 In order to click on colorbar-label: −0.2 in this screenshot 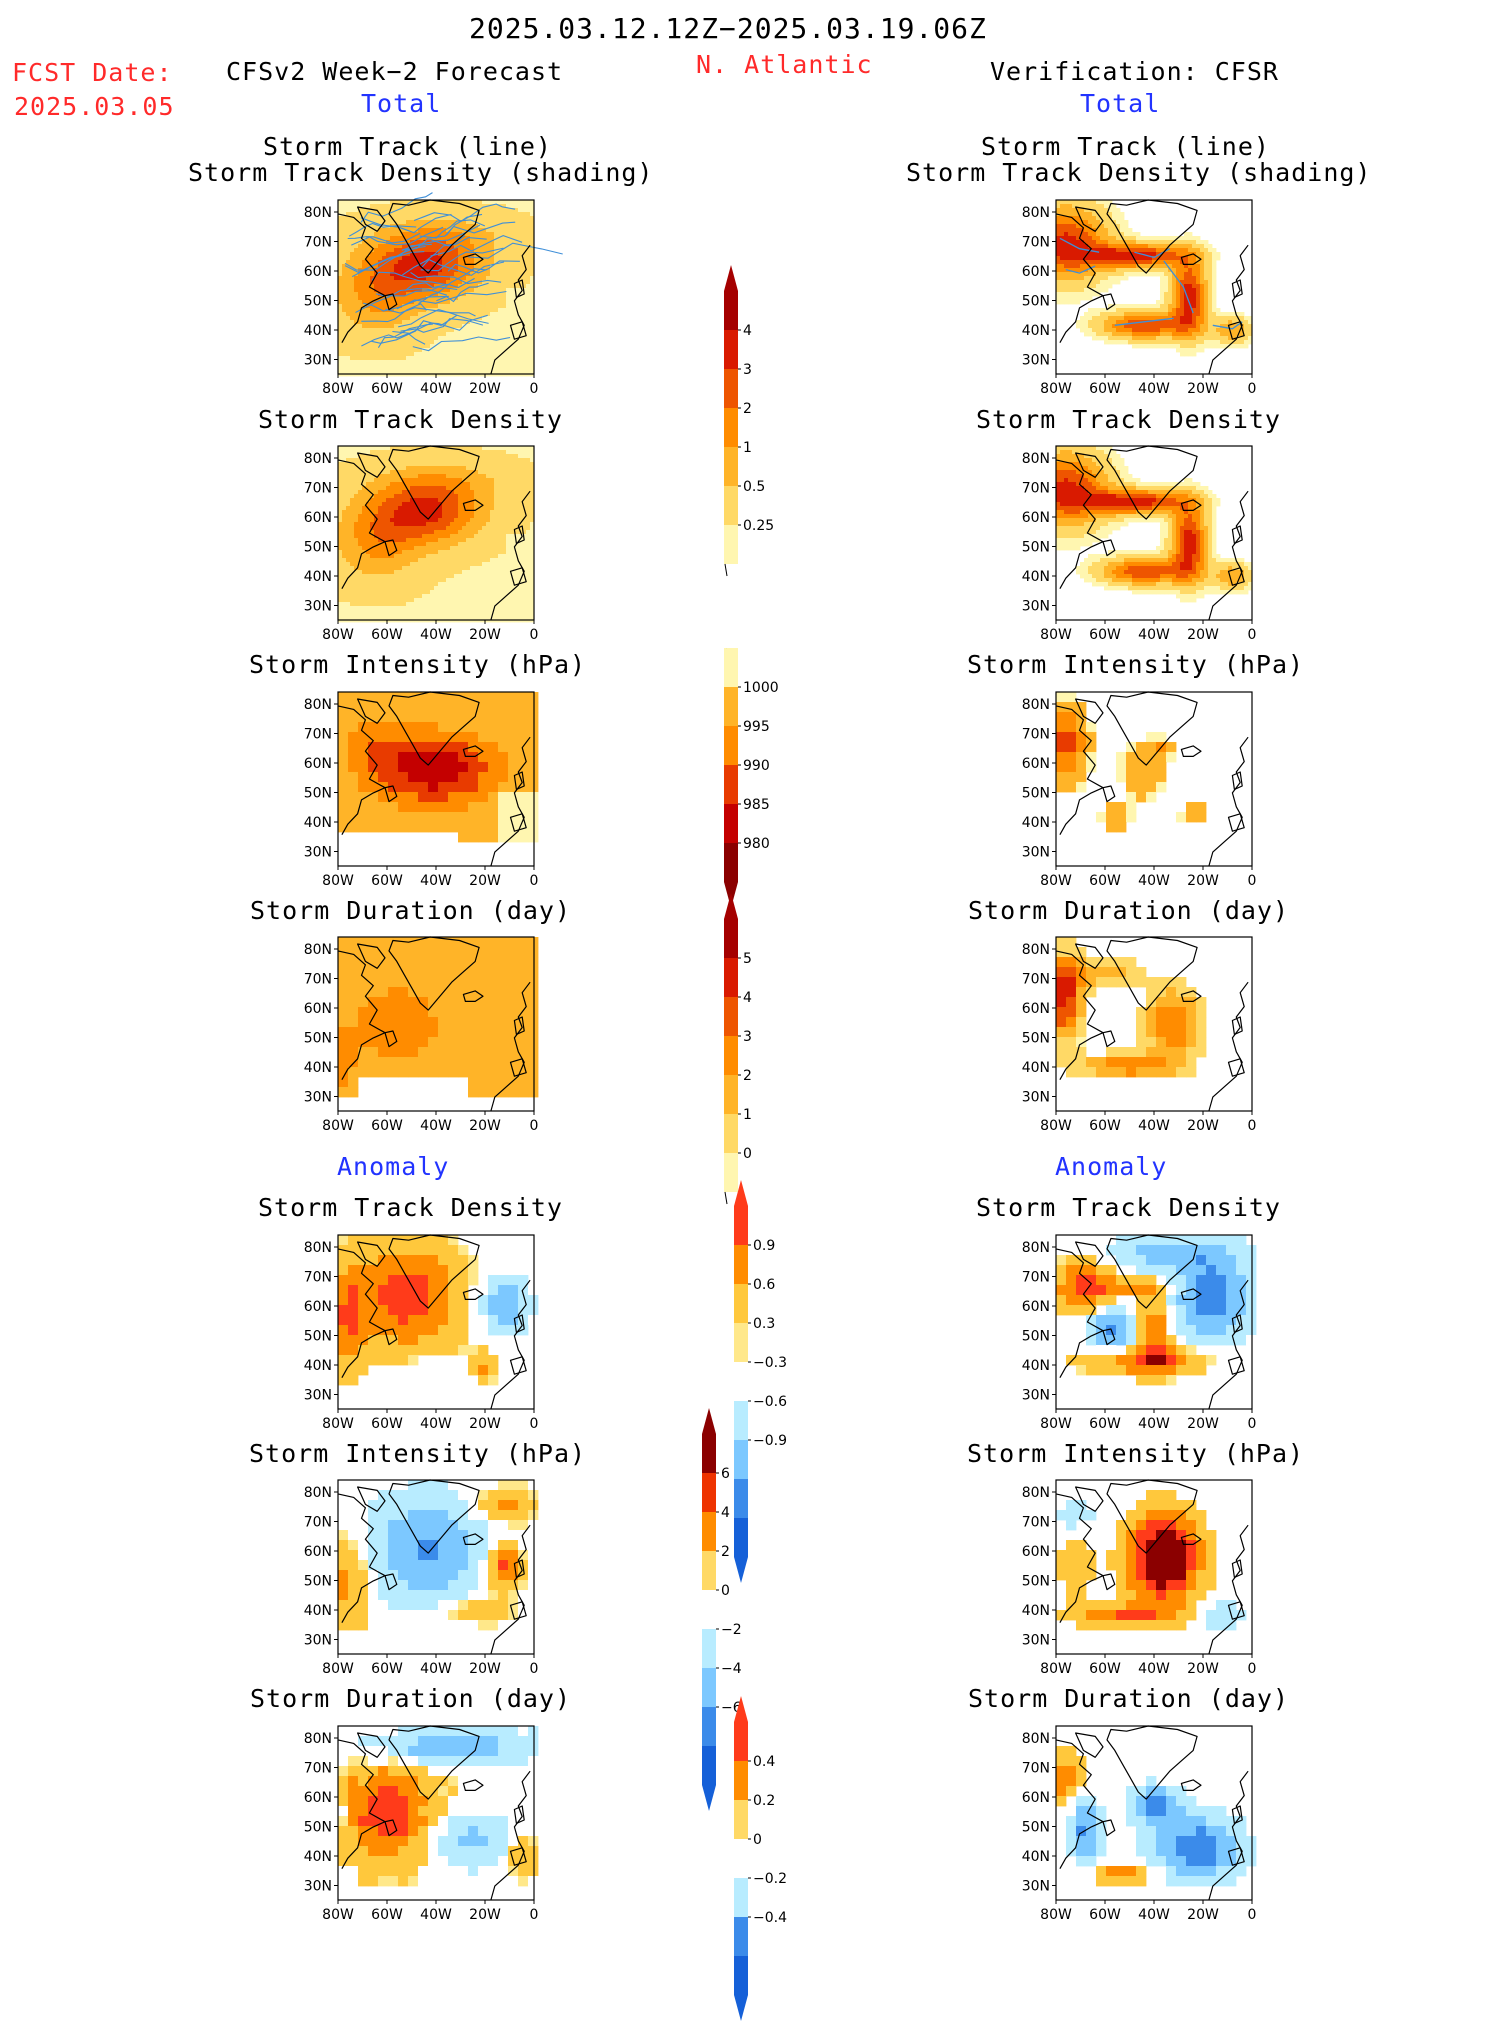, I will do `click(770, 1879)`.